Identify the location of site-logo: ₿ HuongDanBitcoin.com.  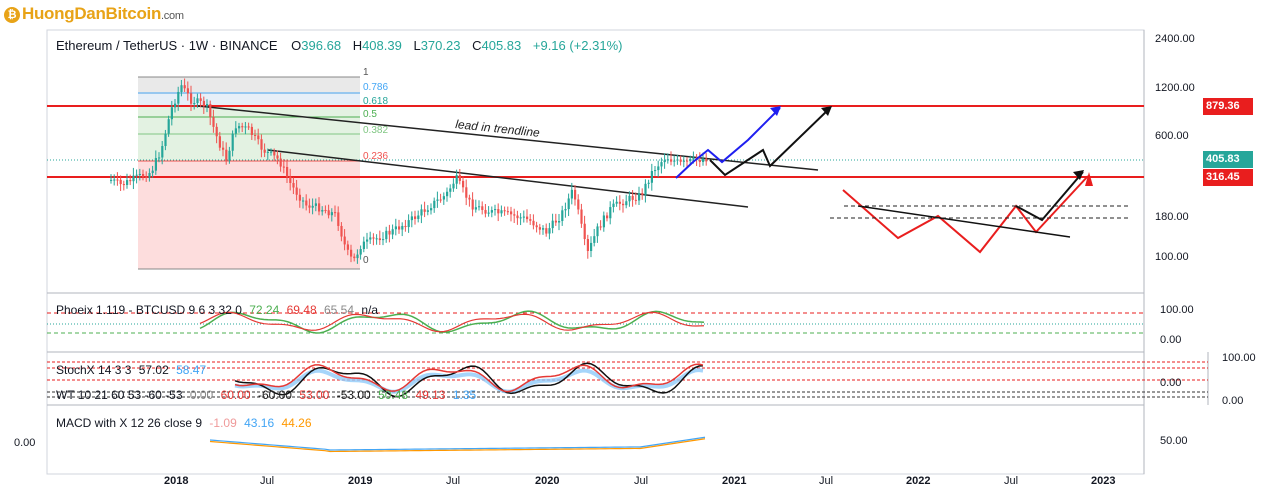
(94, 14).